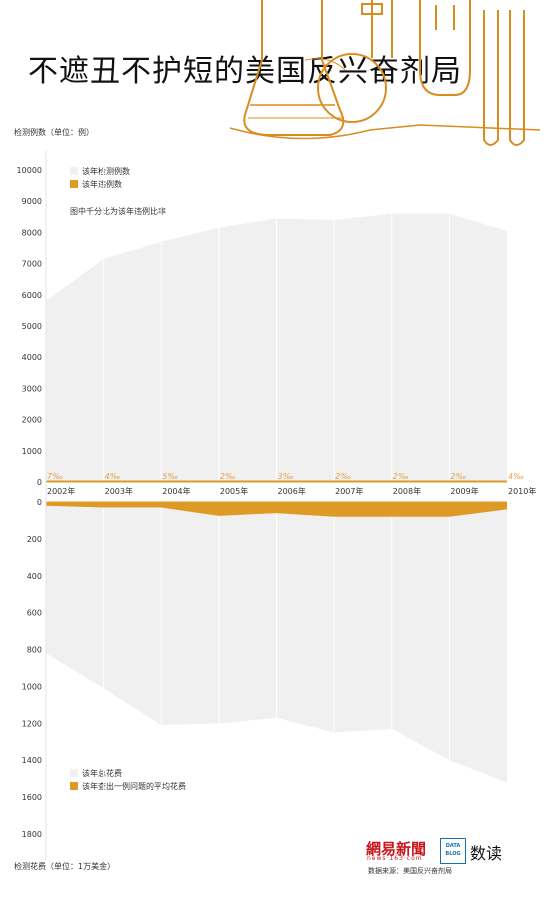  Describe the element at coordinates (292, 491) in the screenshot. I see `x-tick-label: 2006年` at that location.